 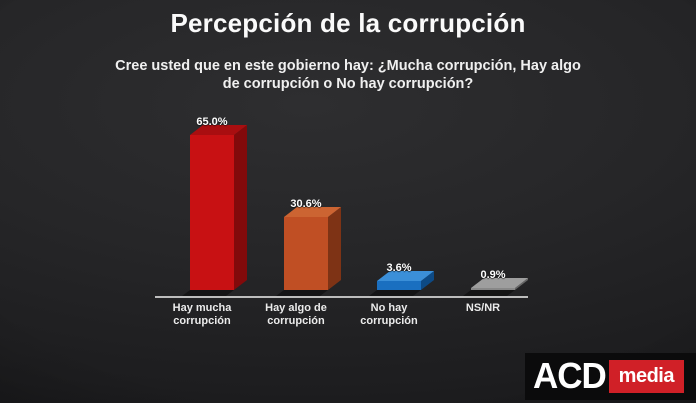 I want to click on bar-value-label: 30.6%, so click(x=306, y=204).